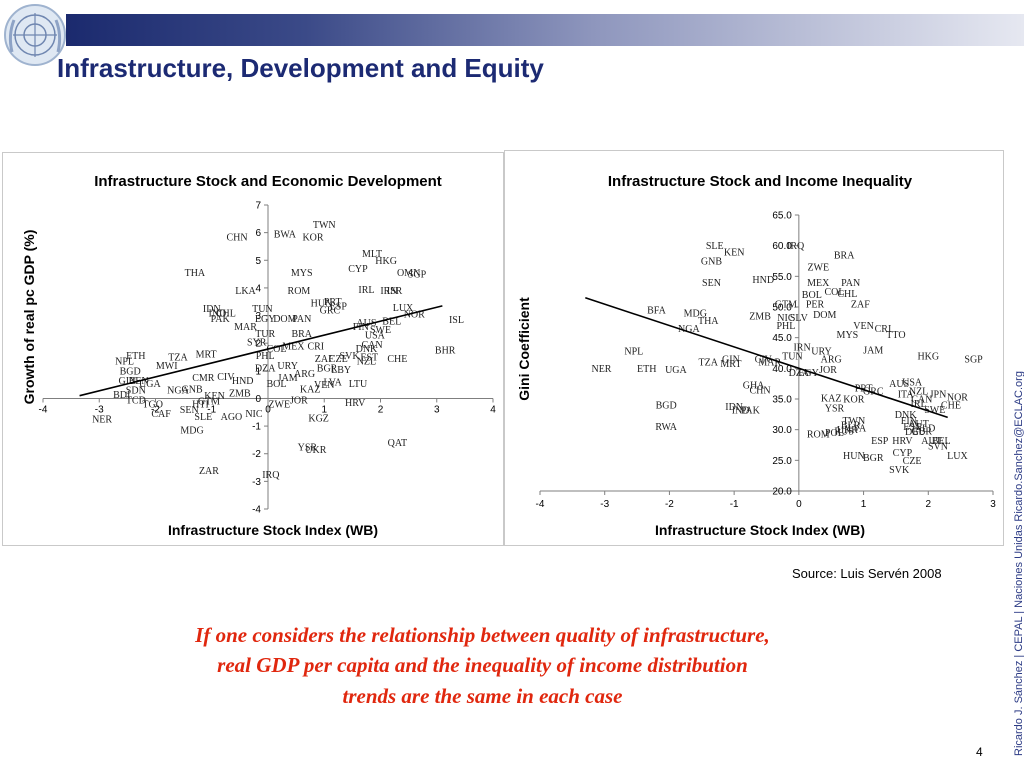 This screenshot has width=1024, height=768. I want to click on data-point: ZAR, so click(209, 471).